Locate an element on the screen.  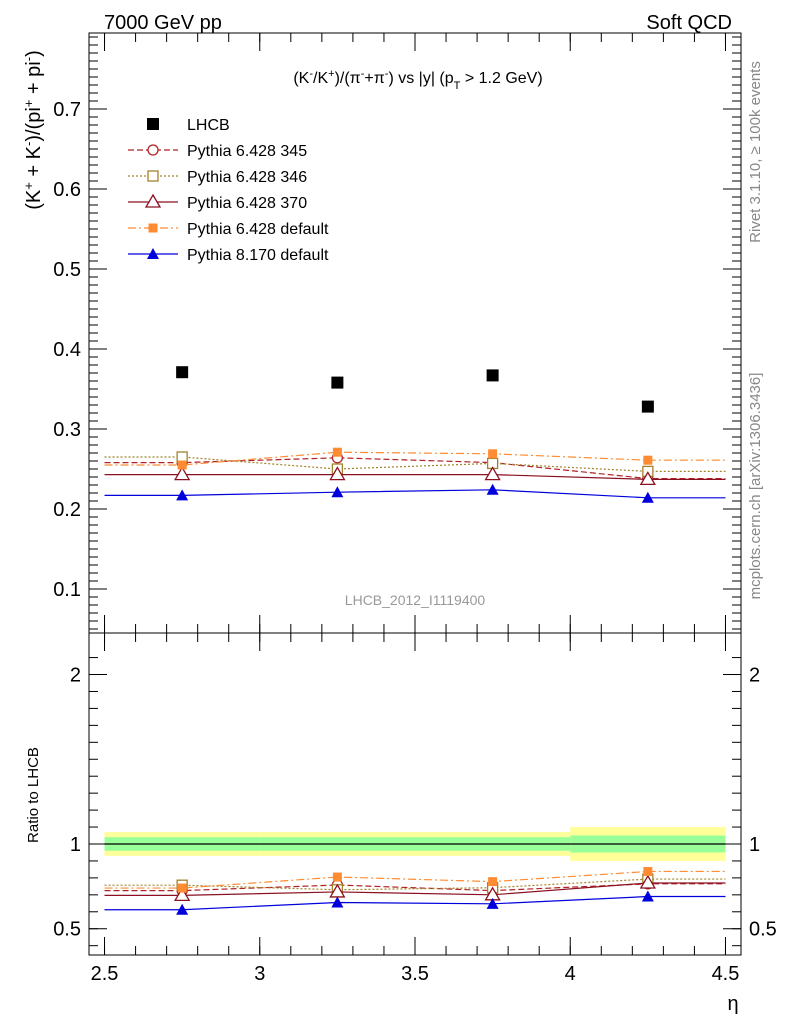
xtick-label: 2.5 is located at coordinates (105, 974).